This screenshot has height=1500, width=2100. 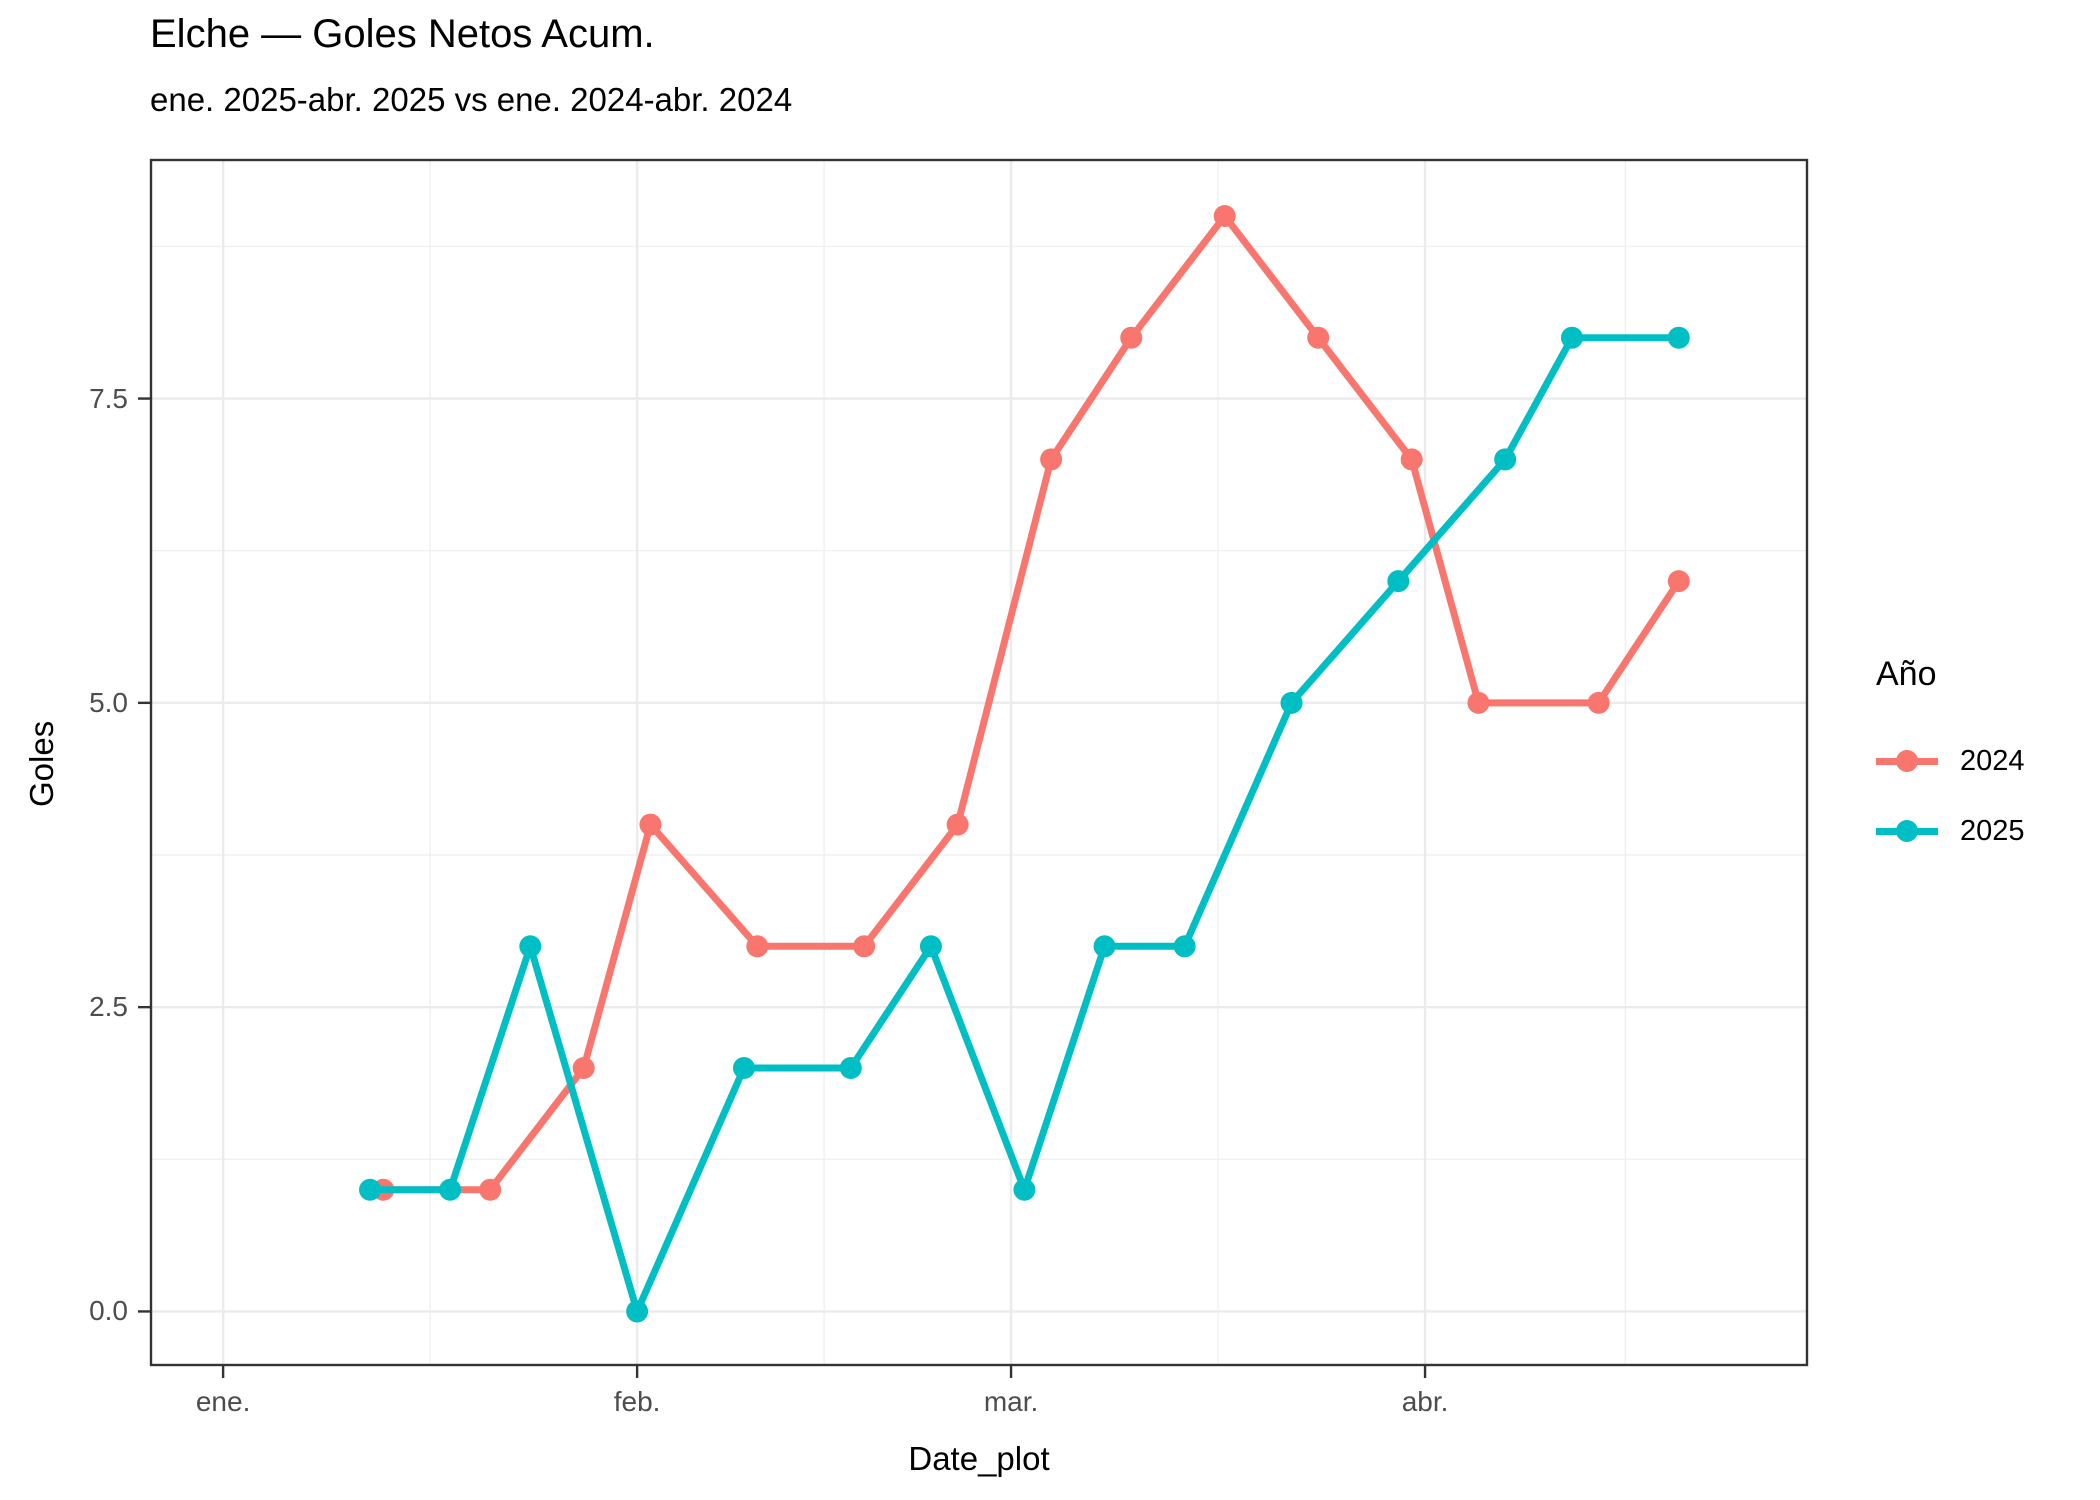 I want to click on x-tick-label: abr., so click(x=1425, y=1401).